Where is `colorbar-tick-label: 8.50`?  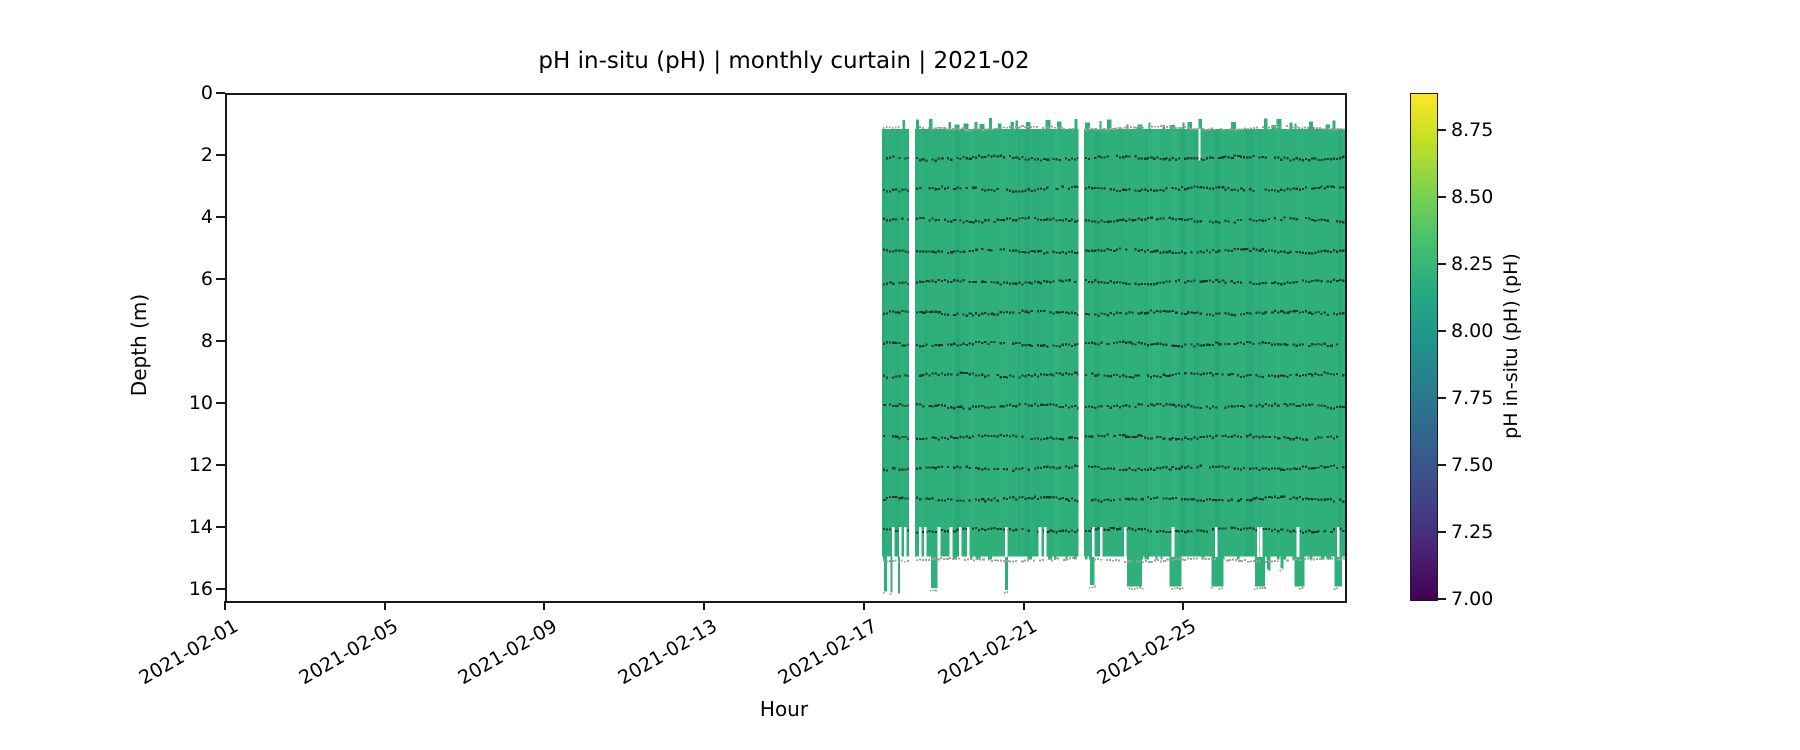
colorbar-tick-label: 8.50 is located at coordinates (1472, 197).